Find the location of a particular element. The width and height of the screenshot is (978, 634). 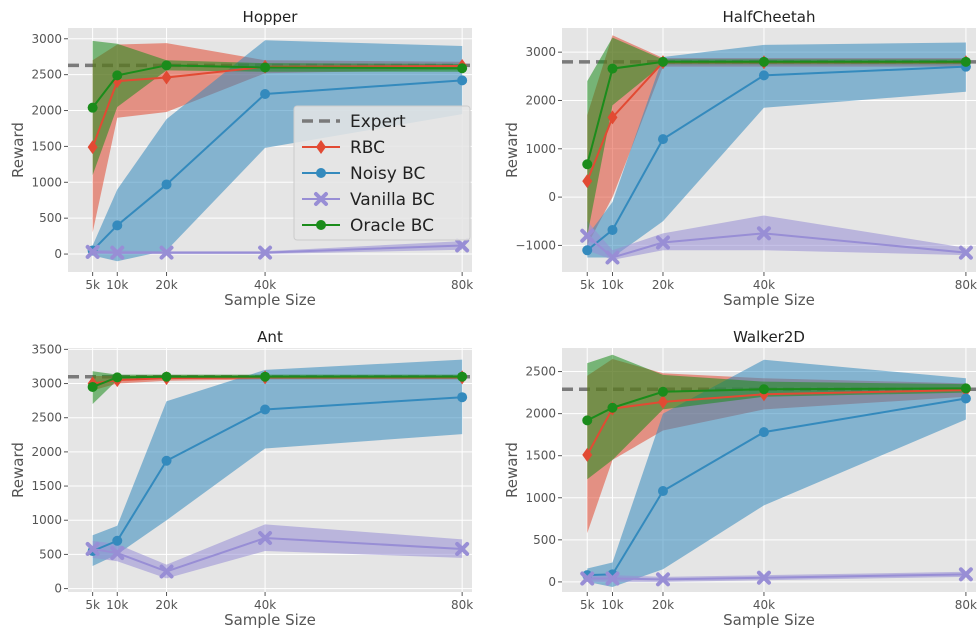

legend-marker-rbc is located at coordinates (321, 147).